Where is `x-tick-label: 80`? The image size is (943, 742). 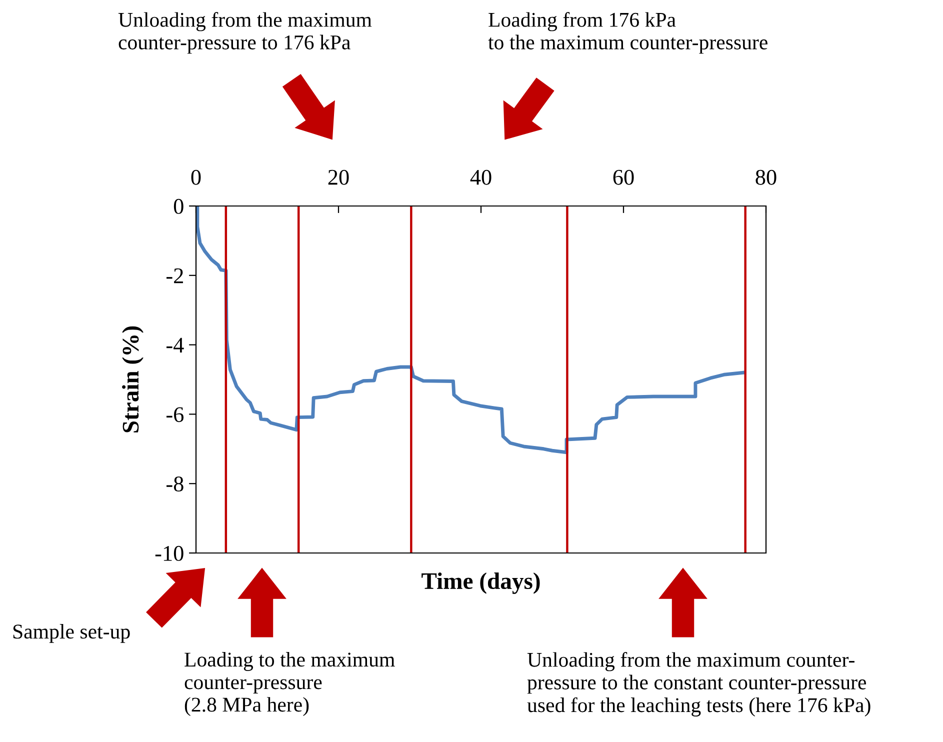 x-tick-label: 80 is located at coordinates (766, 177).